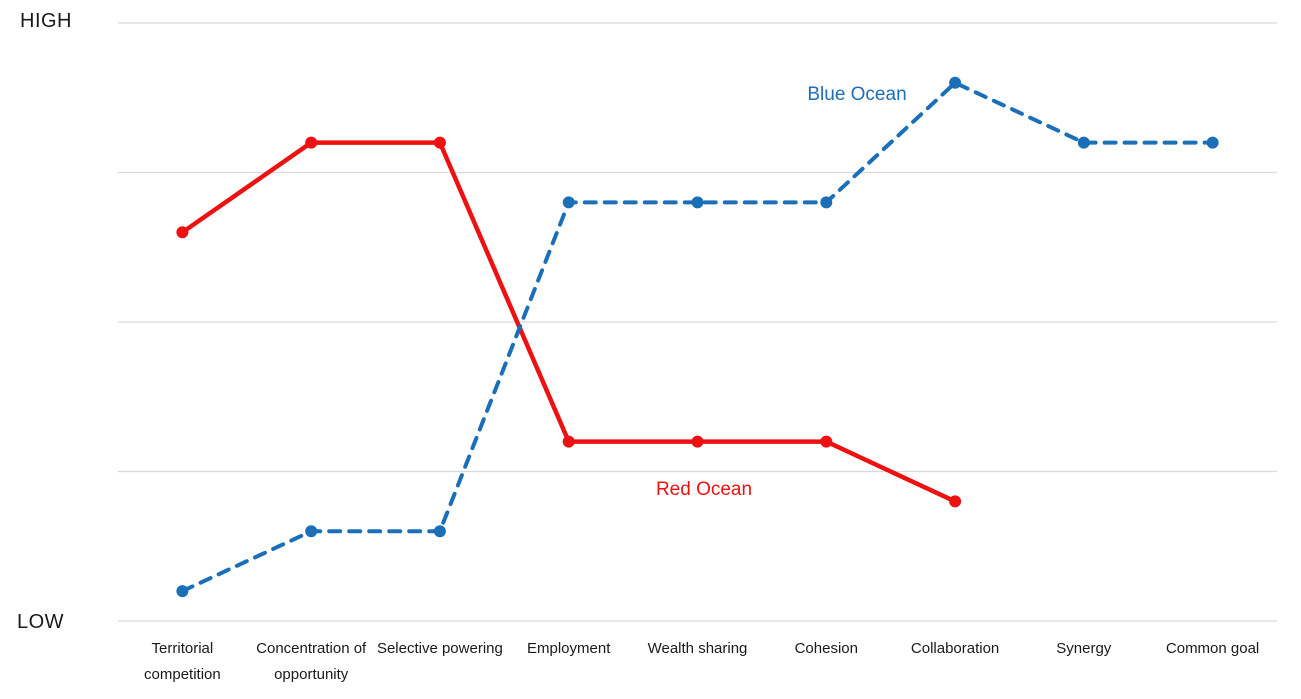  I want to click on red-ocean-series-label: Red Ocean, so click(704, 489).